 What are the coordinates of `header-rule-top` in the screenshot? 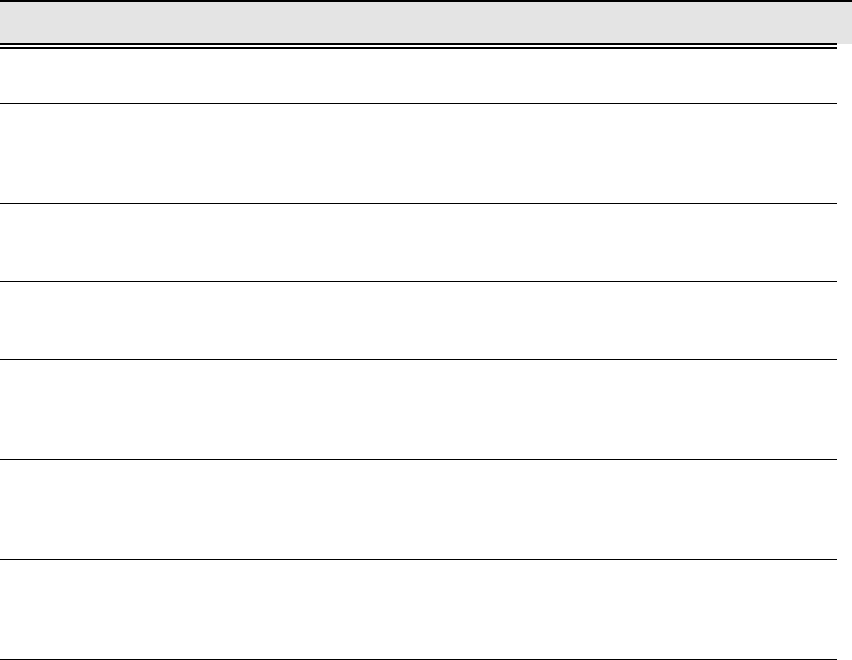 It's located at (418, 44).